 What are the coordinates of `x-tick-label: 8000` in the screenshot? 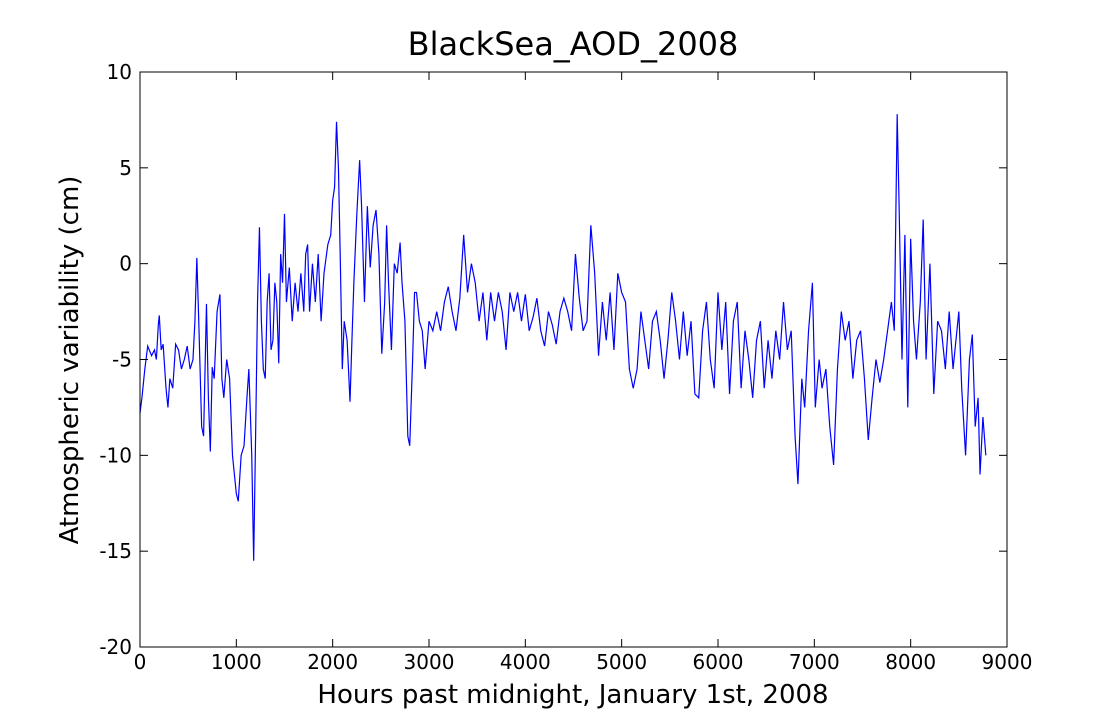 It's located at (910, 662).